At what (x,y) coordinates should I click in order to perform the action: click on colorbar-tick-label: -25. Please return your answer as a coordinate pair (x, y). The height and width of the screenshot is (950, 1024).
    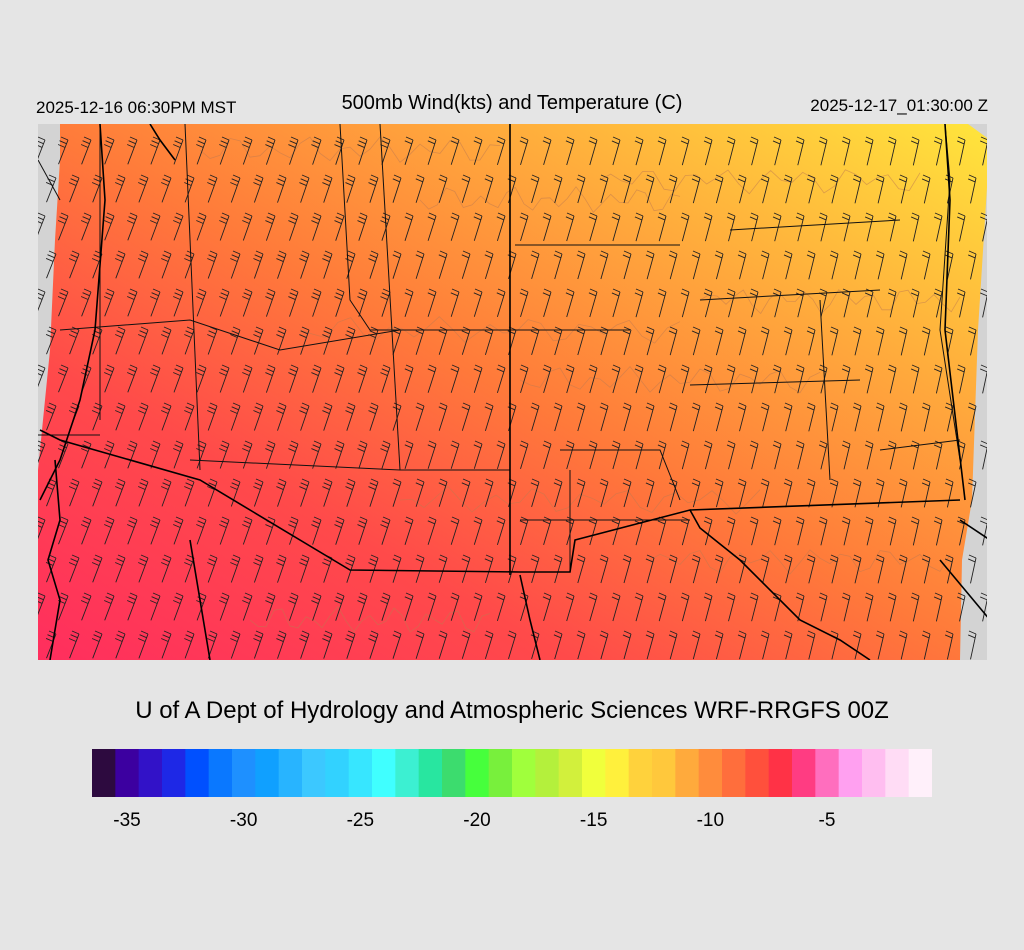
    Looking at the image, I should click on (360, 820).